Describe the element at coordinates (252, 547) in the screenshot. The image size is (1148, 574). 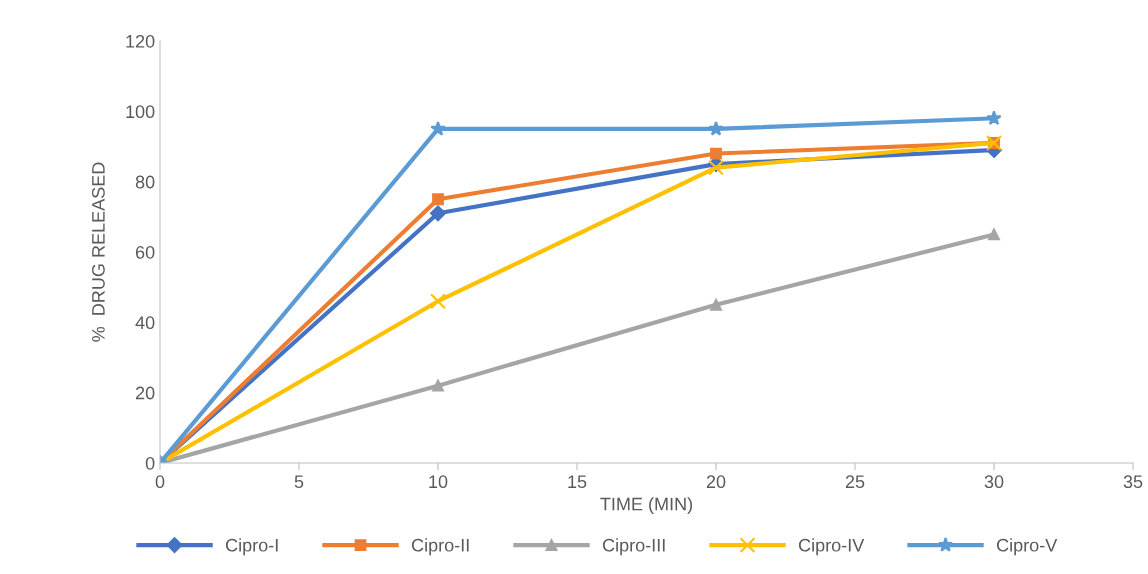
I see `legend-label: Cipro-I` at that location.